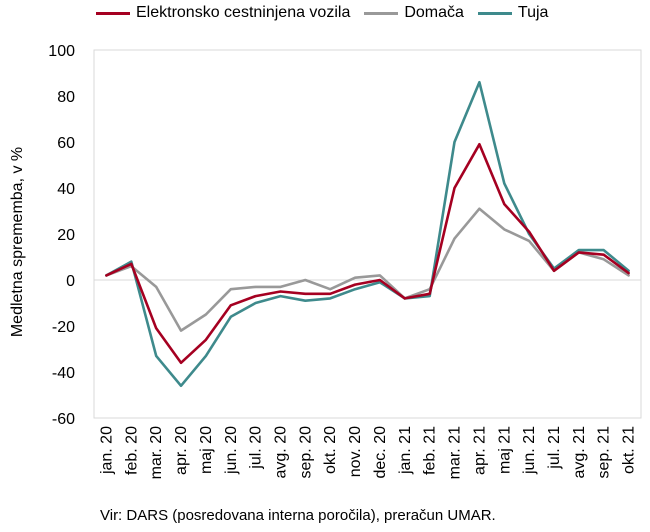 The image size is (650, 532). I want to click on x-tick-label: sep. 20, so click(305, 452).